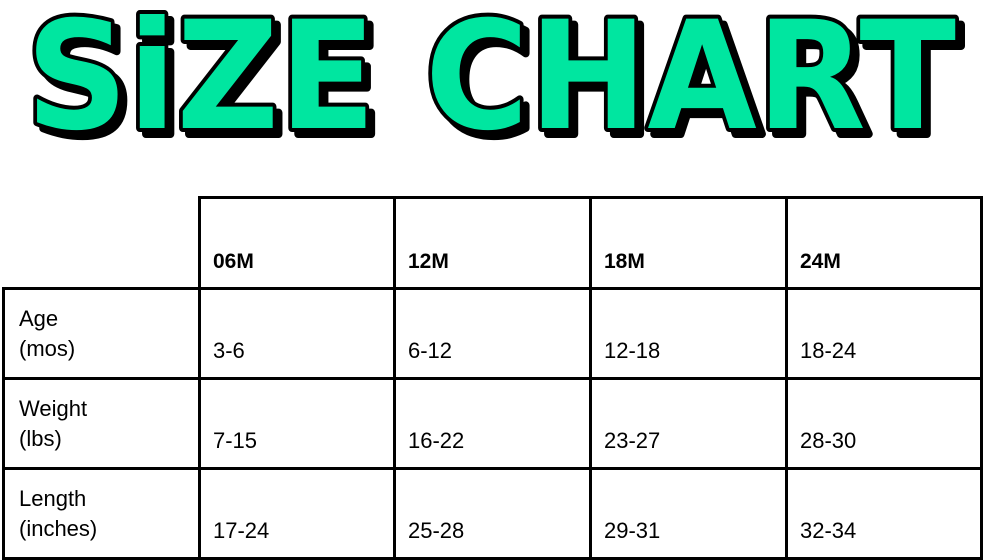  Describe the element at coordinates (101, 423) in the screenshot. I see `row-label: Weight (lbs)` at that location.